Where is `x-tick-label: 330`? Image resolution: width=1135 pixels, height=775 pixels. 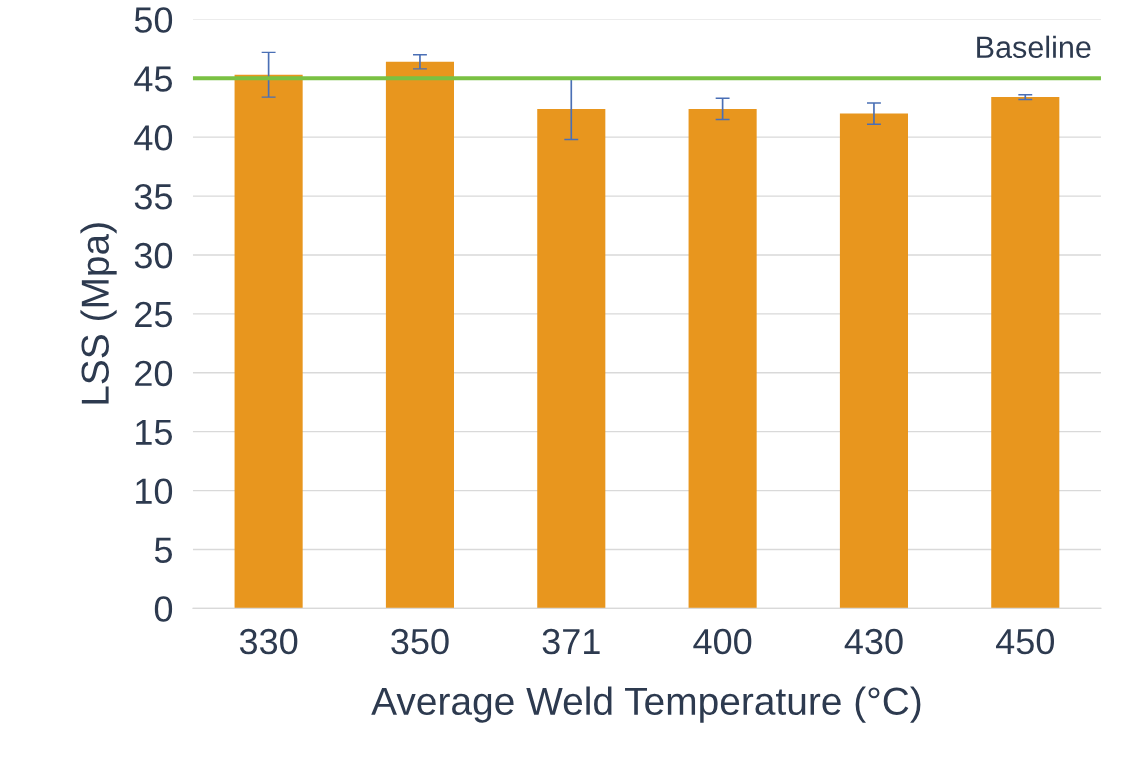 x-tick-label: 330 is located at coordinates (268, 641).